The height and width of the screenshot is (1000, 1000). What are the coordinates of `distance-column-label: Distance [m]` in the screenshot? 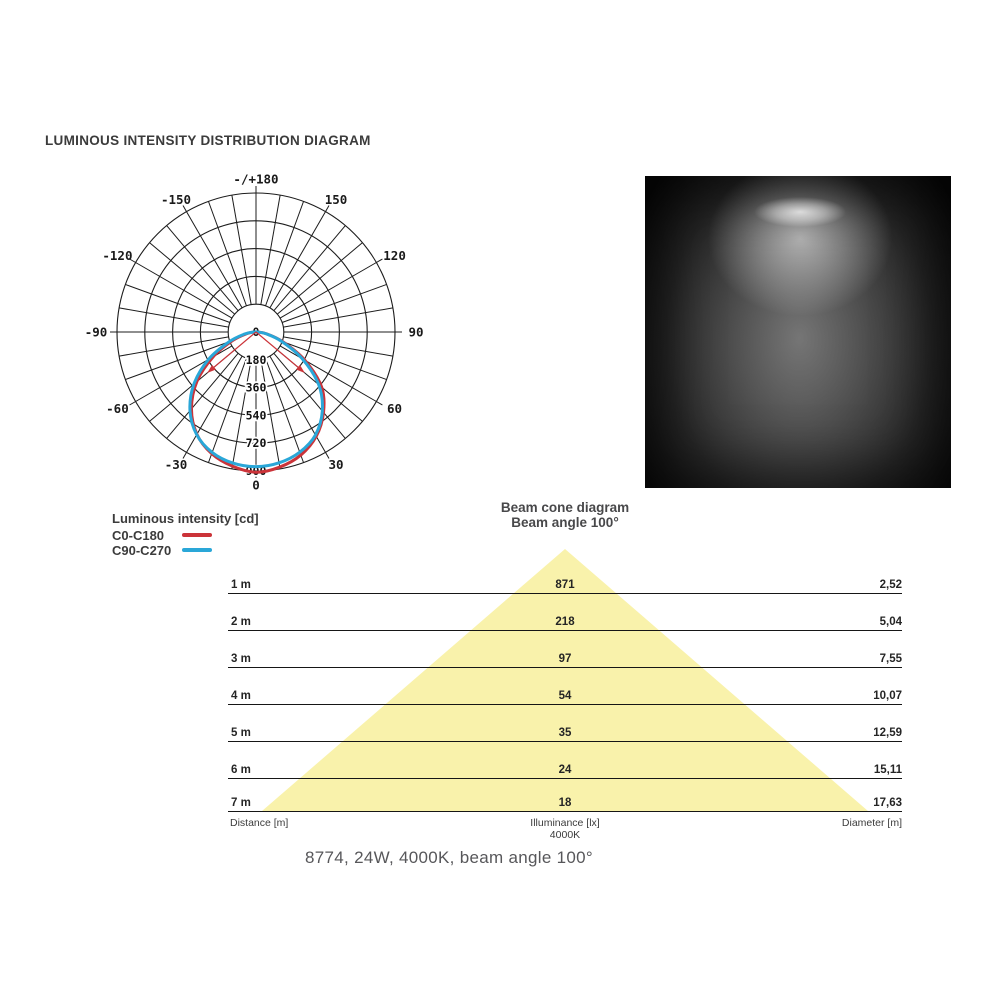 It's located at (259, 823).